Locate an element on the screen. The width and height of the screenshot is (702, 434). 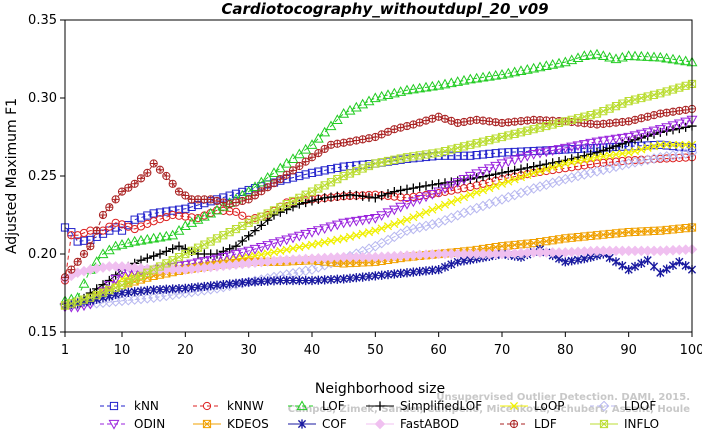
legend-label: FastABOD is located at coordinates (429, 424).